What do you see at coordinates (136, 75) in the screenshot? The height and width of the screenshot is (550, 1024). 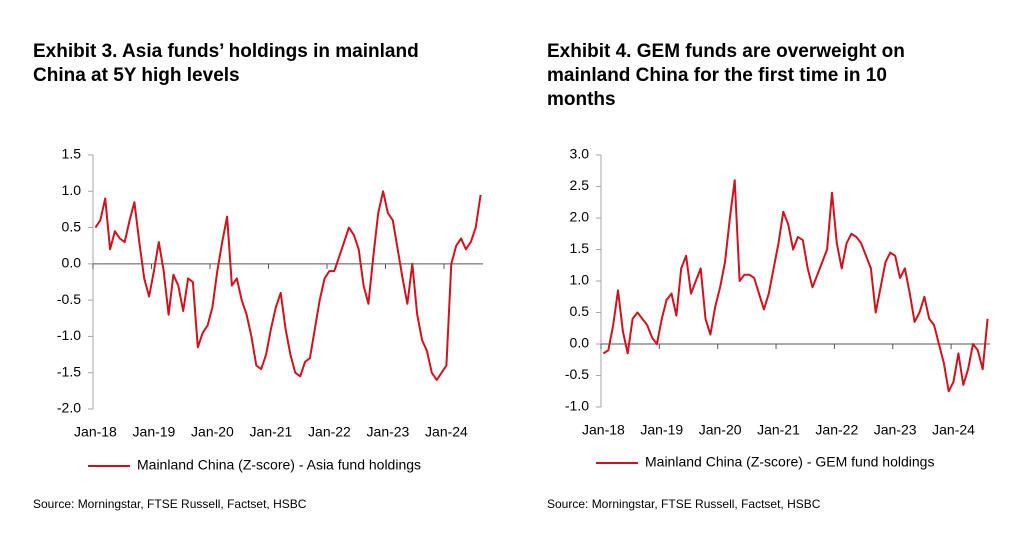 I see `chart-title: China at 5Y high levels` at bounding box center [136, 75].